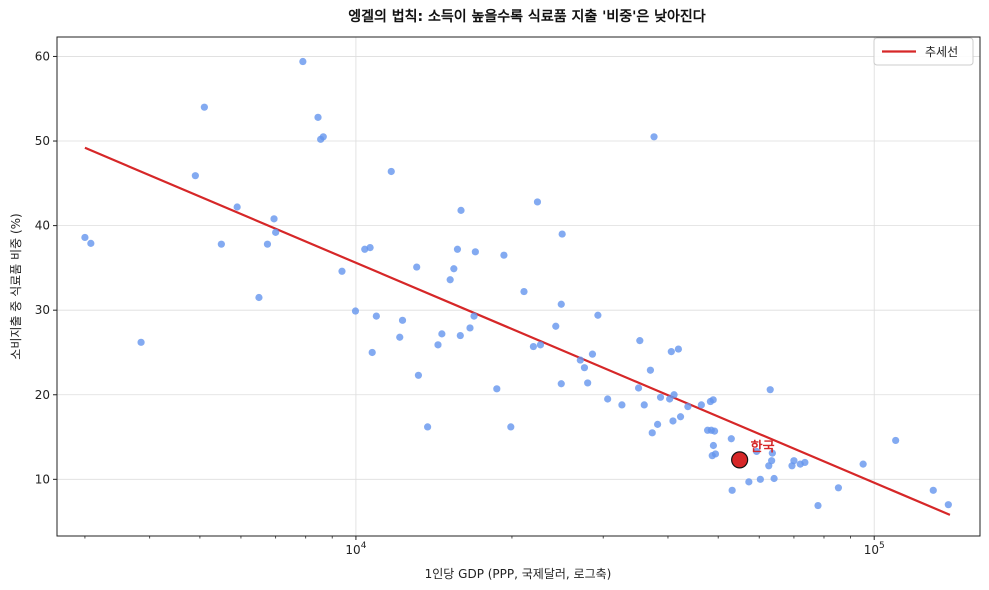 The width and height of the screenshot is (989, 590). What do you see at coordinates (518, 574) in the screenshot?
I see `x-axis-label: 1인당 GDP (PPP, 국제달러, 로그축)` at bounding box center [518, 574].